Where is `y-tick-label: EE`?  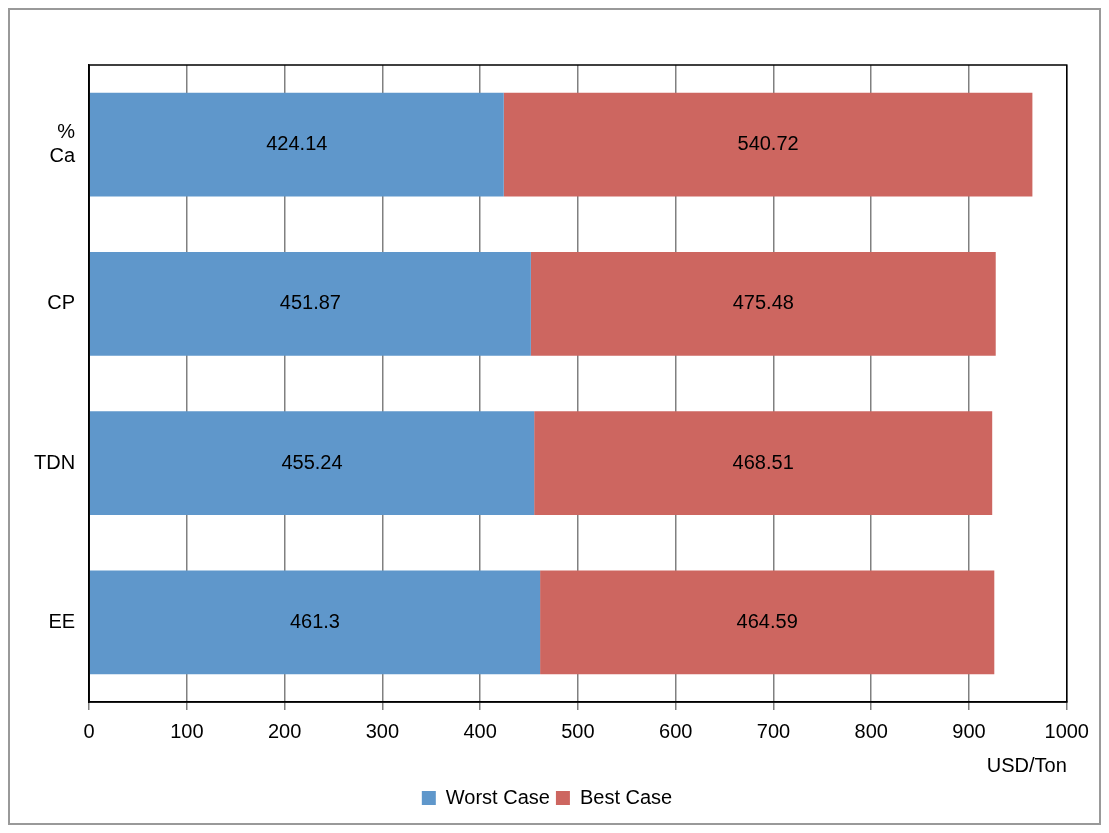
y-tick-label: EE is located at coordinates (62, 620).